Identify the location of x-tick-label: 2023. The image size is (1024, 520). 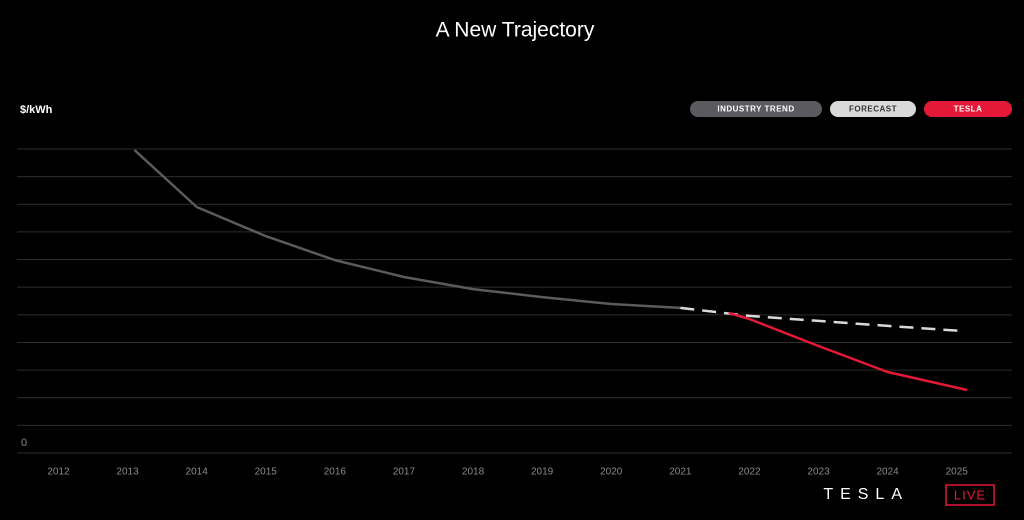
(818, 472).